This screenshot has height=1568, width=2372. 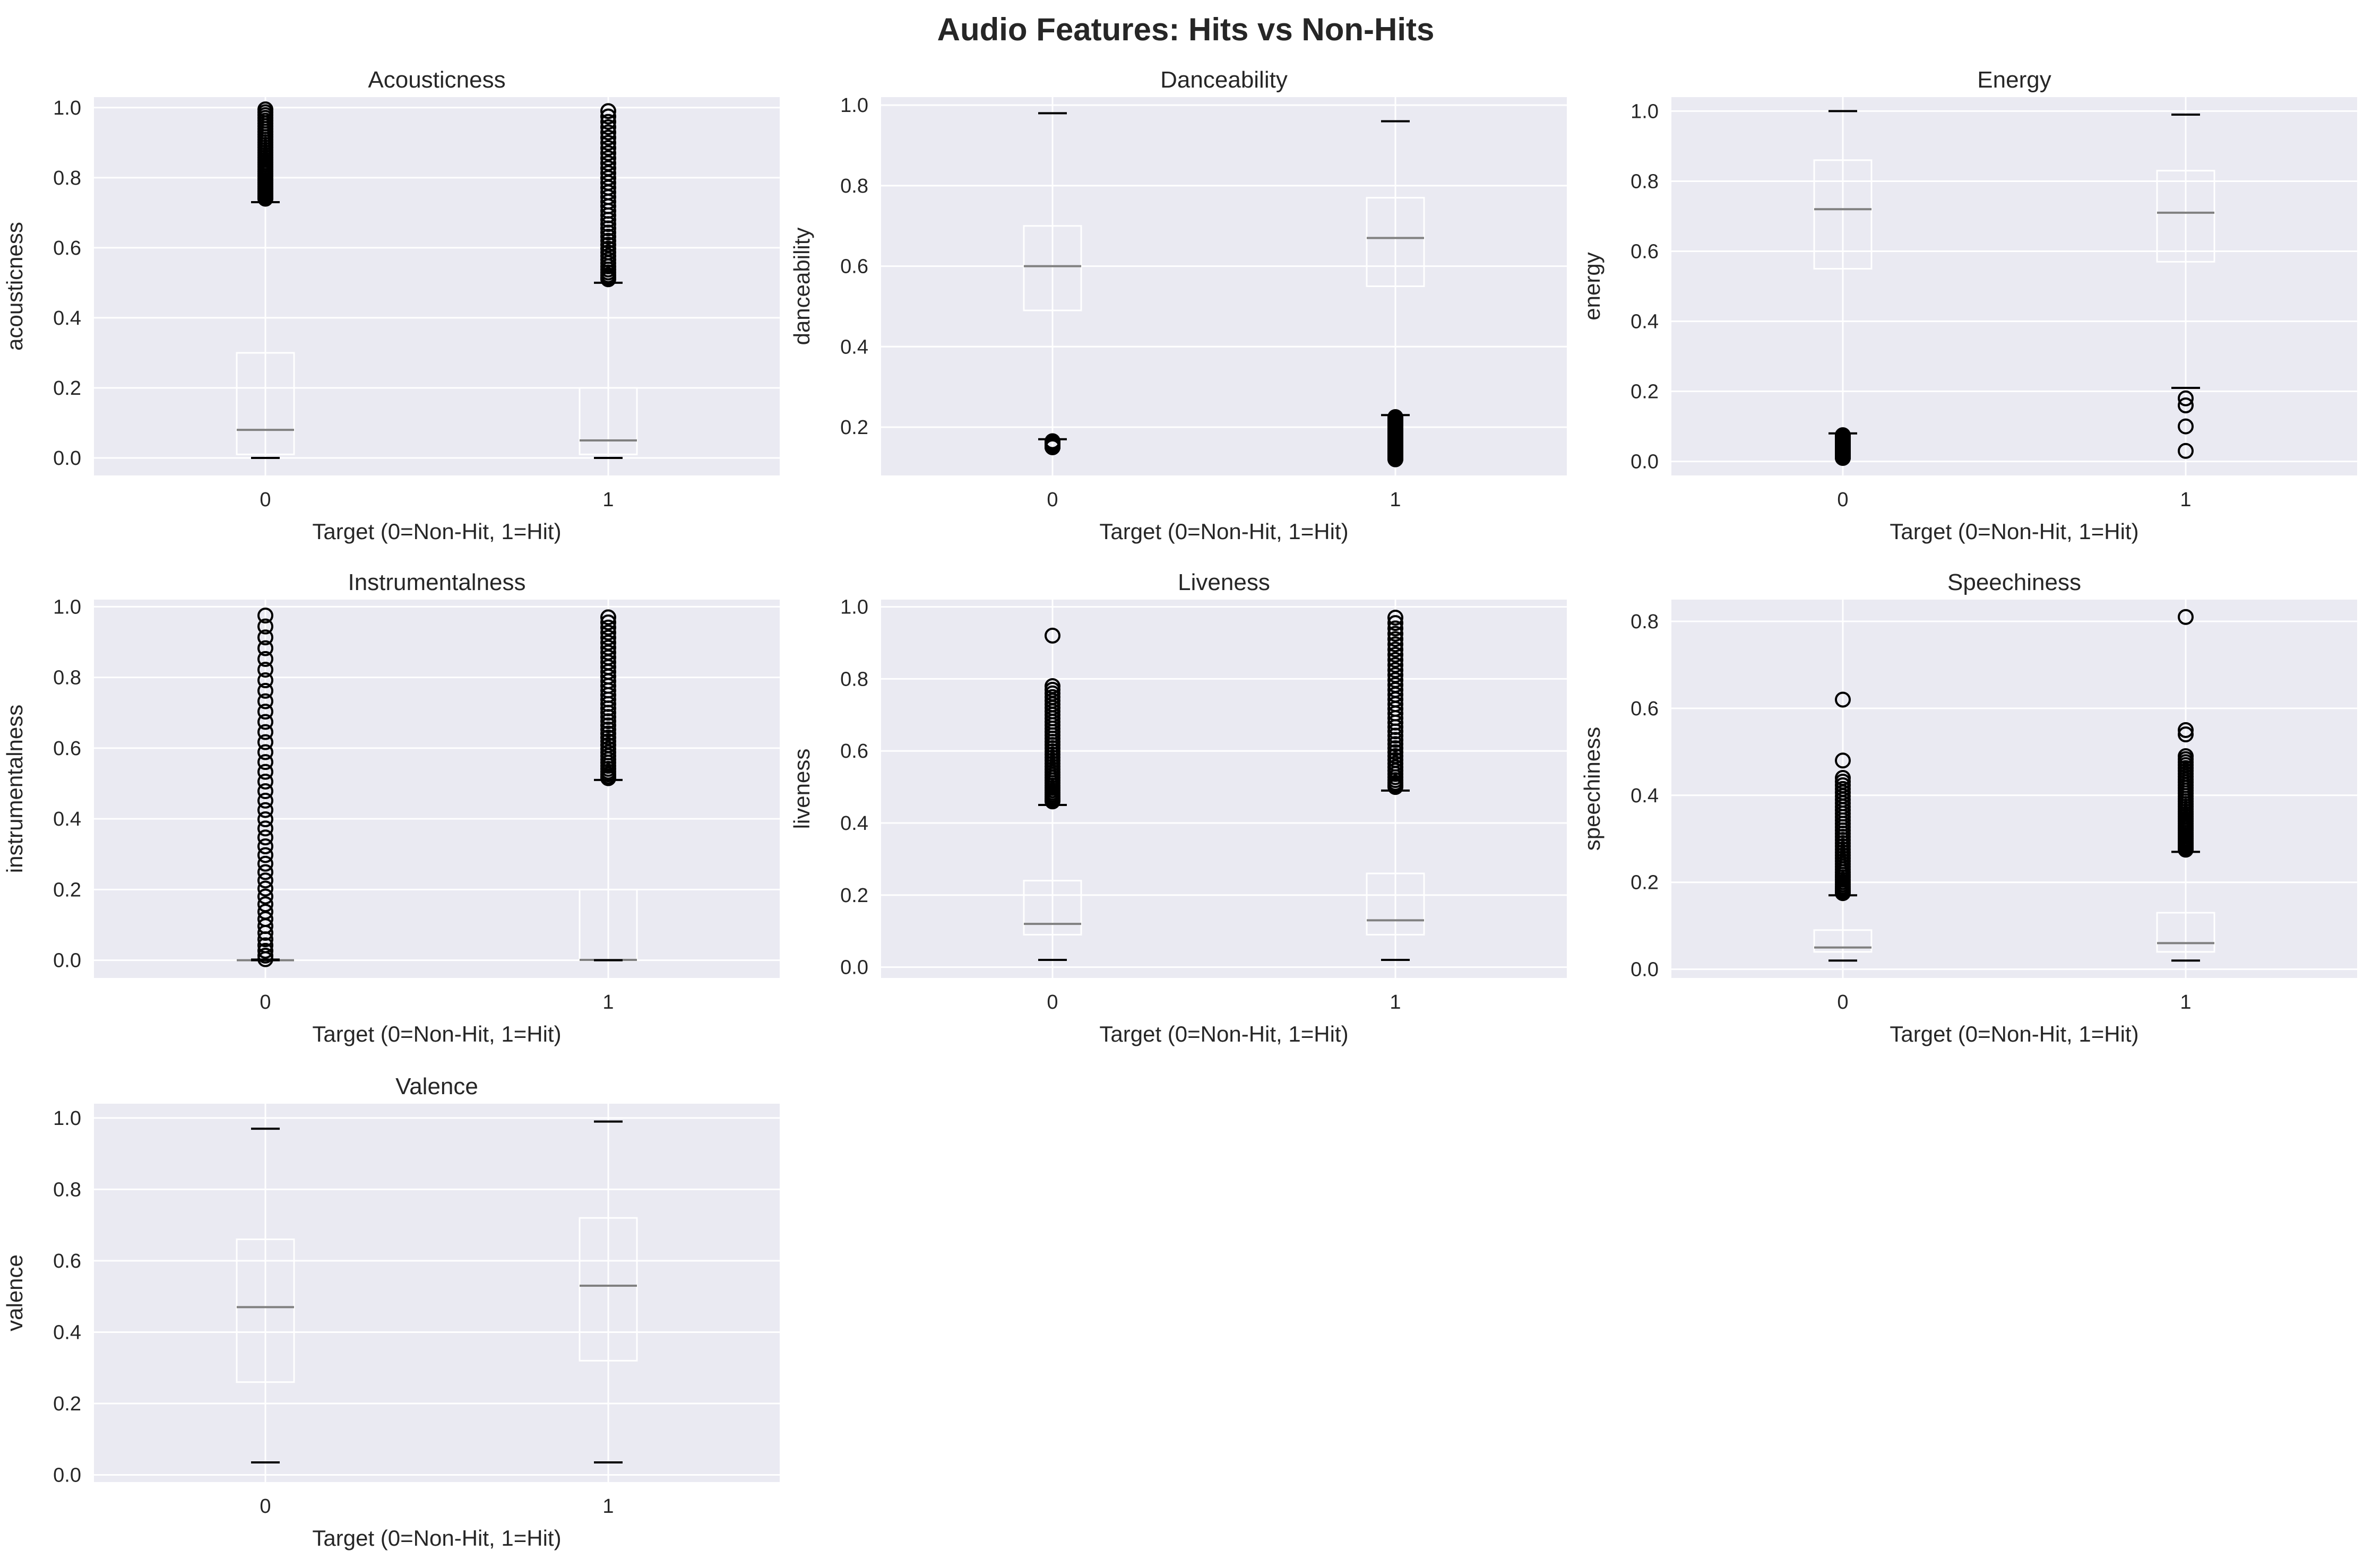 I want to click on y-axis-label: instrumentalness, so click(x=14, y=789).